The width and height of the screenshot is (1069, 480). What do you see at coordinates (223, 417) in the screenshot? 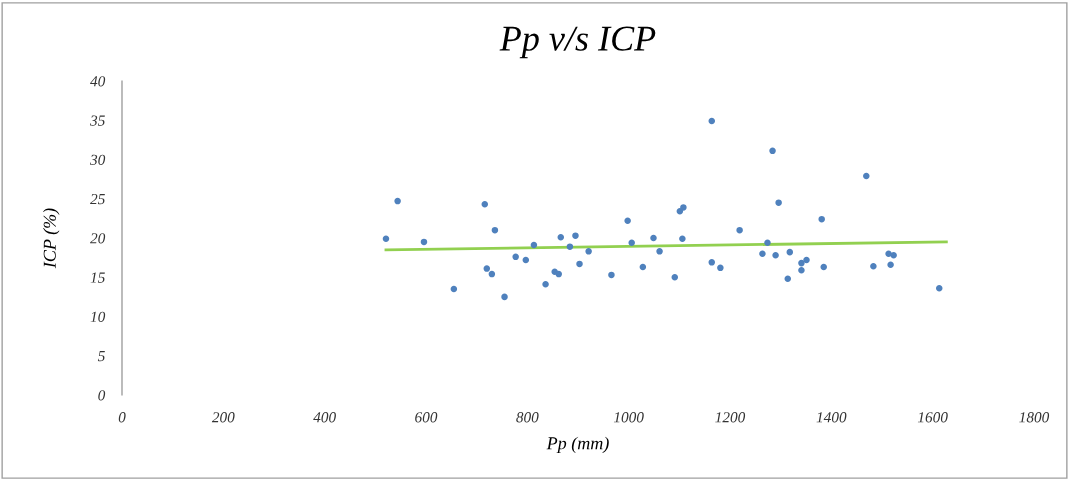
I see `x-tick-label: 200` at bounding box center [223, 417].